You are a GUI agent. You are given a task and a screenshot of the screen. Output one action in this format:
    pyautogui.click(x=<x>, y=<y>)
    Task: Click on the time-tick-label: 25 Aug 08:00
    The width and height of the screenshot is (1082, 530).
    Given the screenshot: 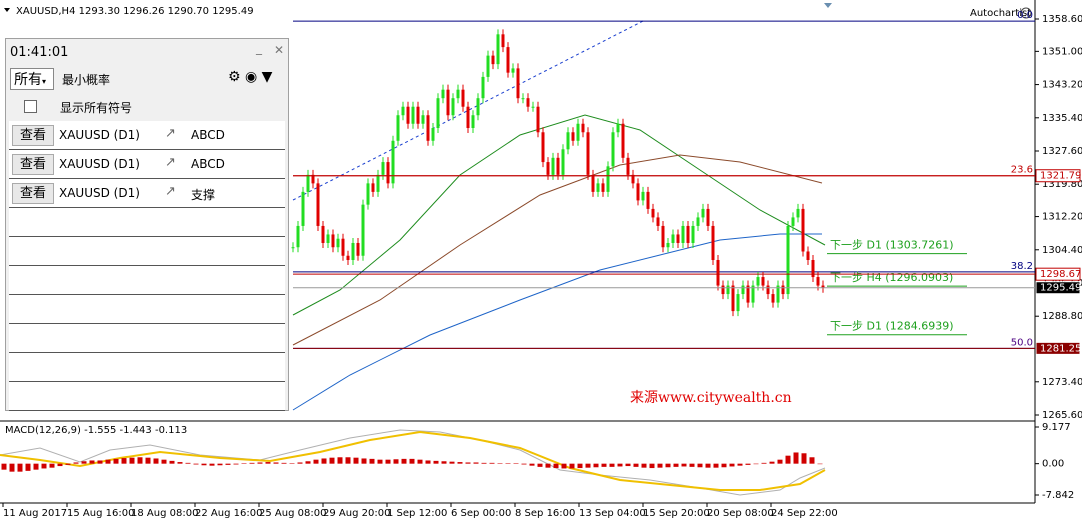 What is the action you would take?
    pyautogui.click(x=292, y=513)
    